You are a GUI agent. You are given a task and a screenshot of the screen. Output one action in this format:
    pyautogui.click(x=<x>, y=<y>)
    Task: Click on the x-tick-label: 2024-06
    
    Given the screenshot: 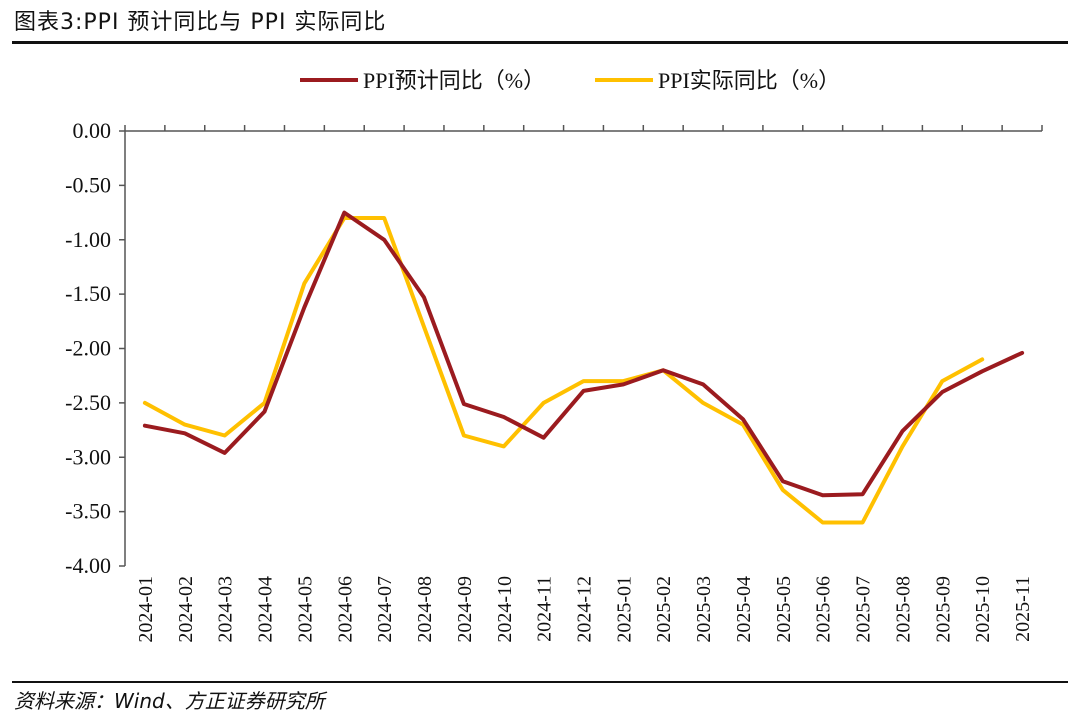 What is the action you would take?
    pyautogui.click(x=345, y=609)
    